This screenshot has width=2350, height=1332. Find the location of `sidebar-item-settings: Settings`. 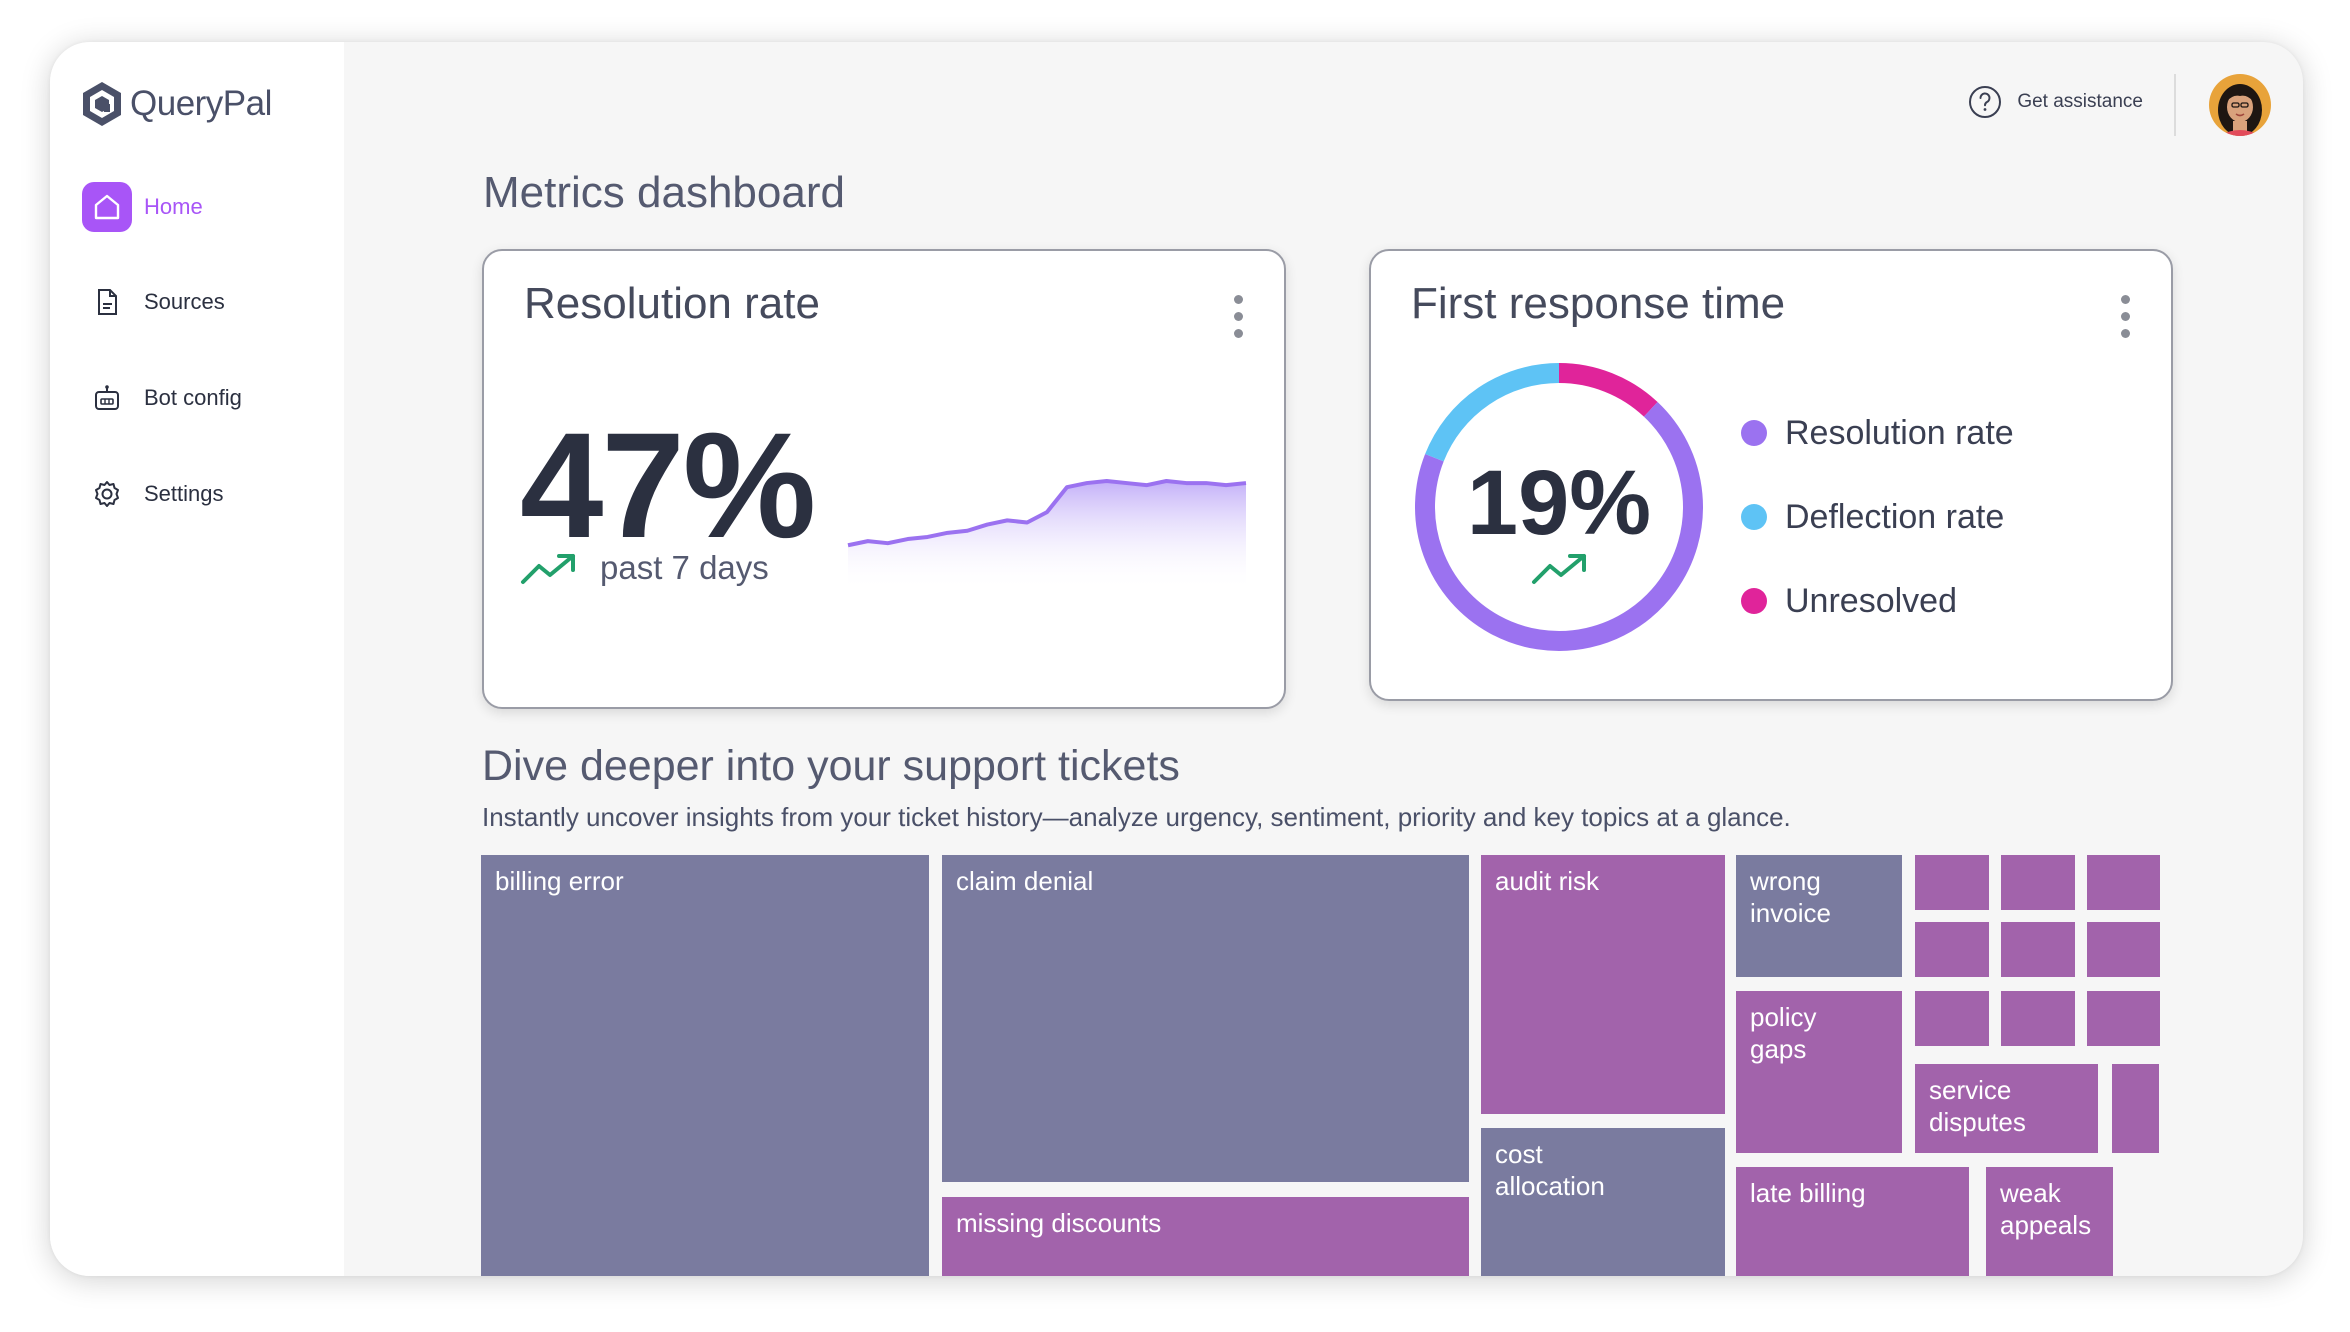

sidebar-item-settings: Settings is located at coordinates (153, 494).